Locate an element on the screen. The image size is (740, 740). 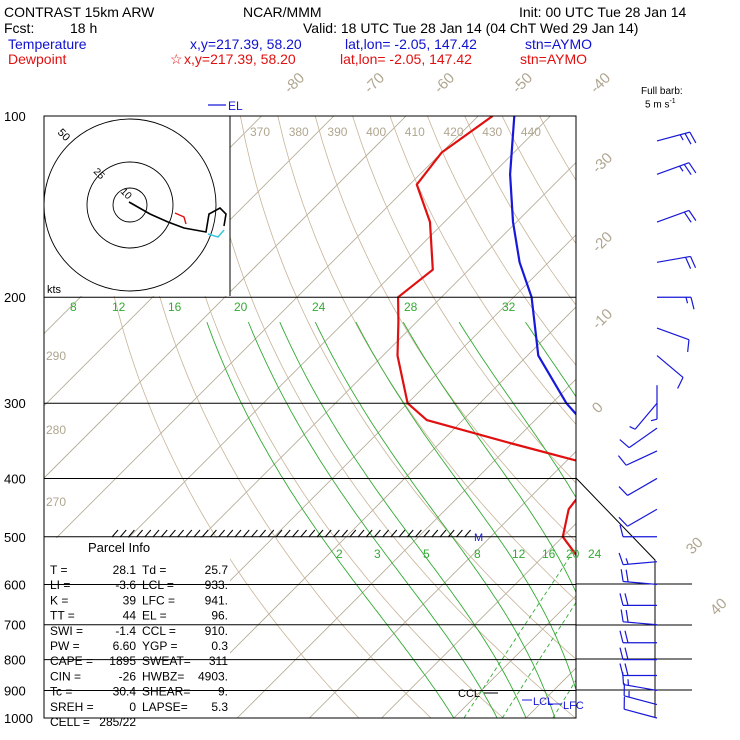
temperature-profile-line is located at coordinates (542, 266).